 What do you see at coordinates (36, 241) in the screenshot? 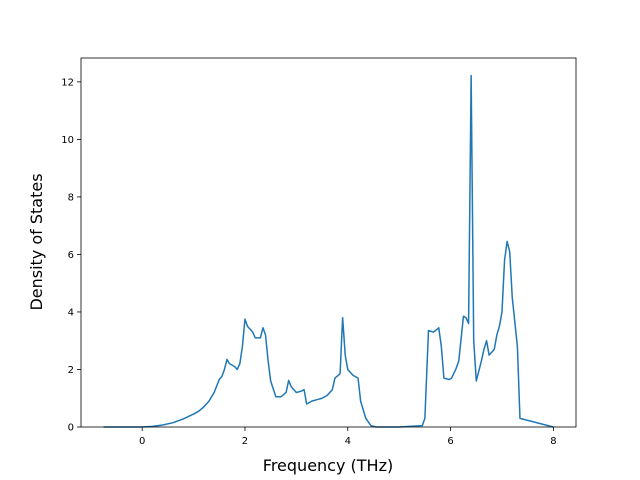
I see `y-axis-label: Density of States` at bounding box center [36, 241].